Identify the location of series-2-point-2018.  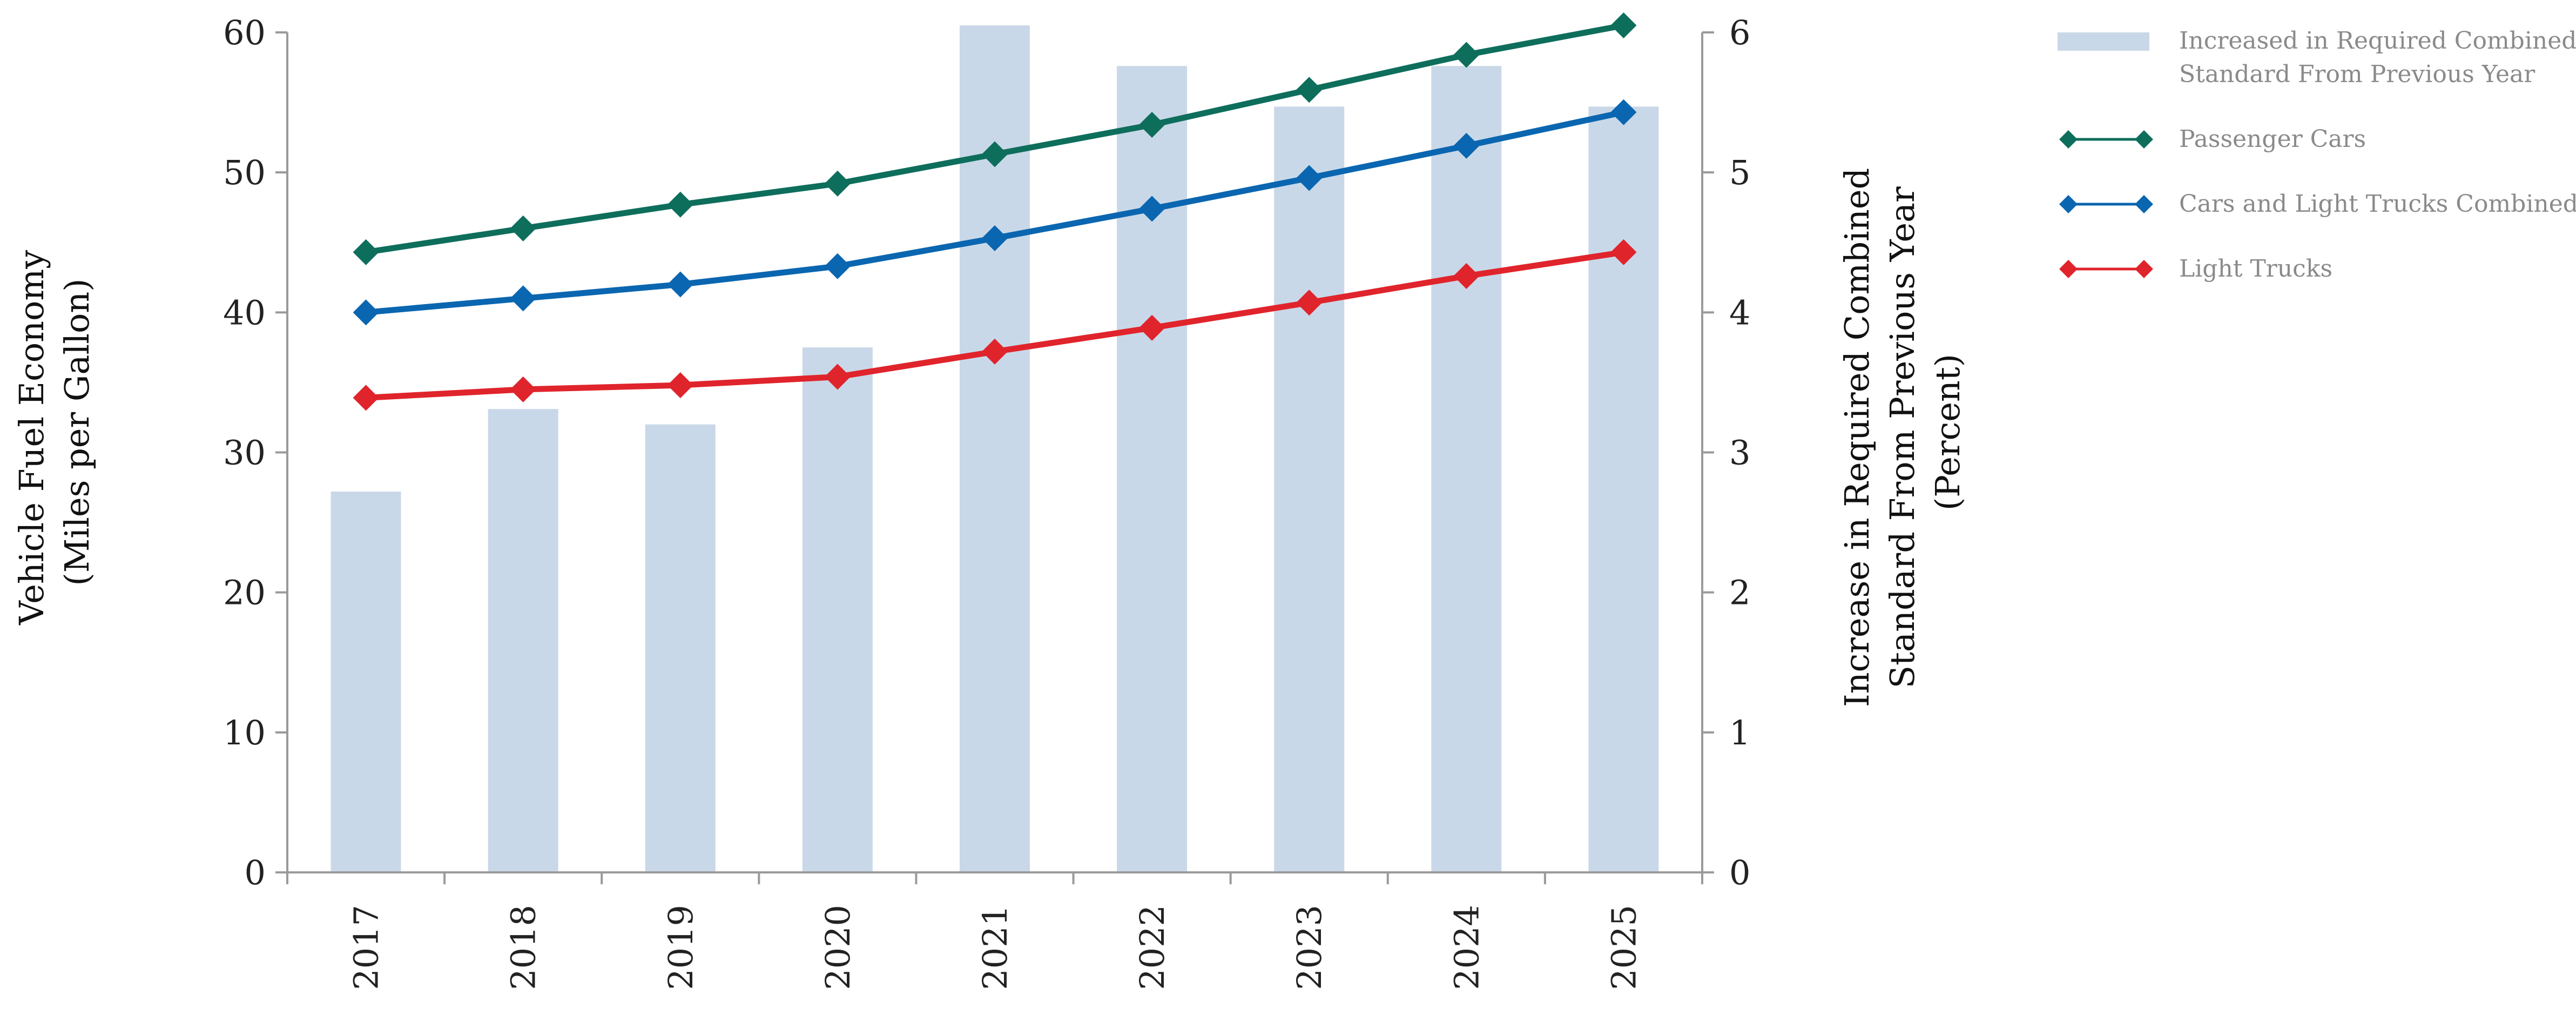
(523, 389).